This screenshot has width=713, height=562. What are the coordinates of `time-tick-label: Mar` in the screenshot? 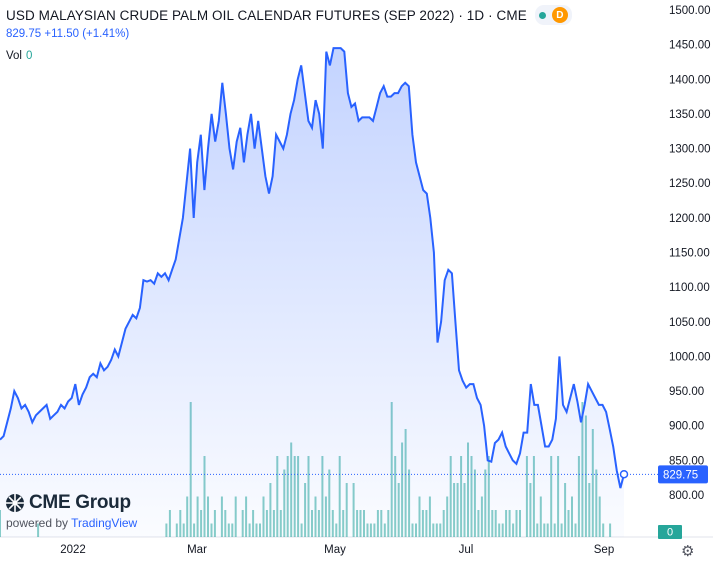 It's located at (197, 550).